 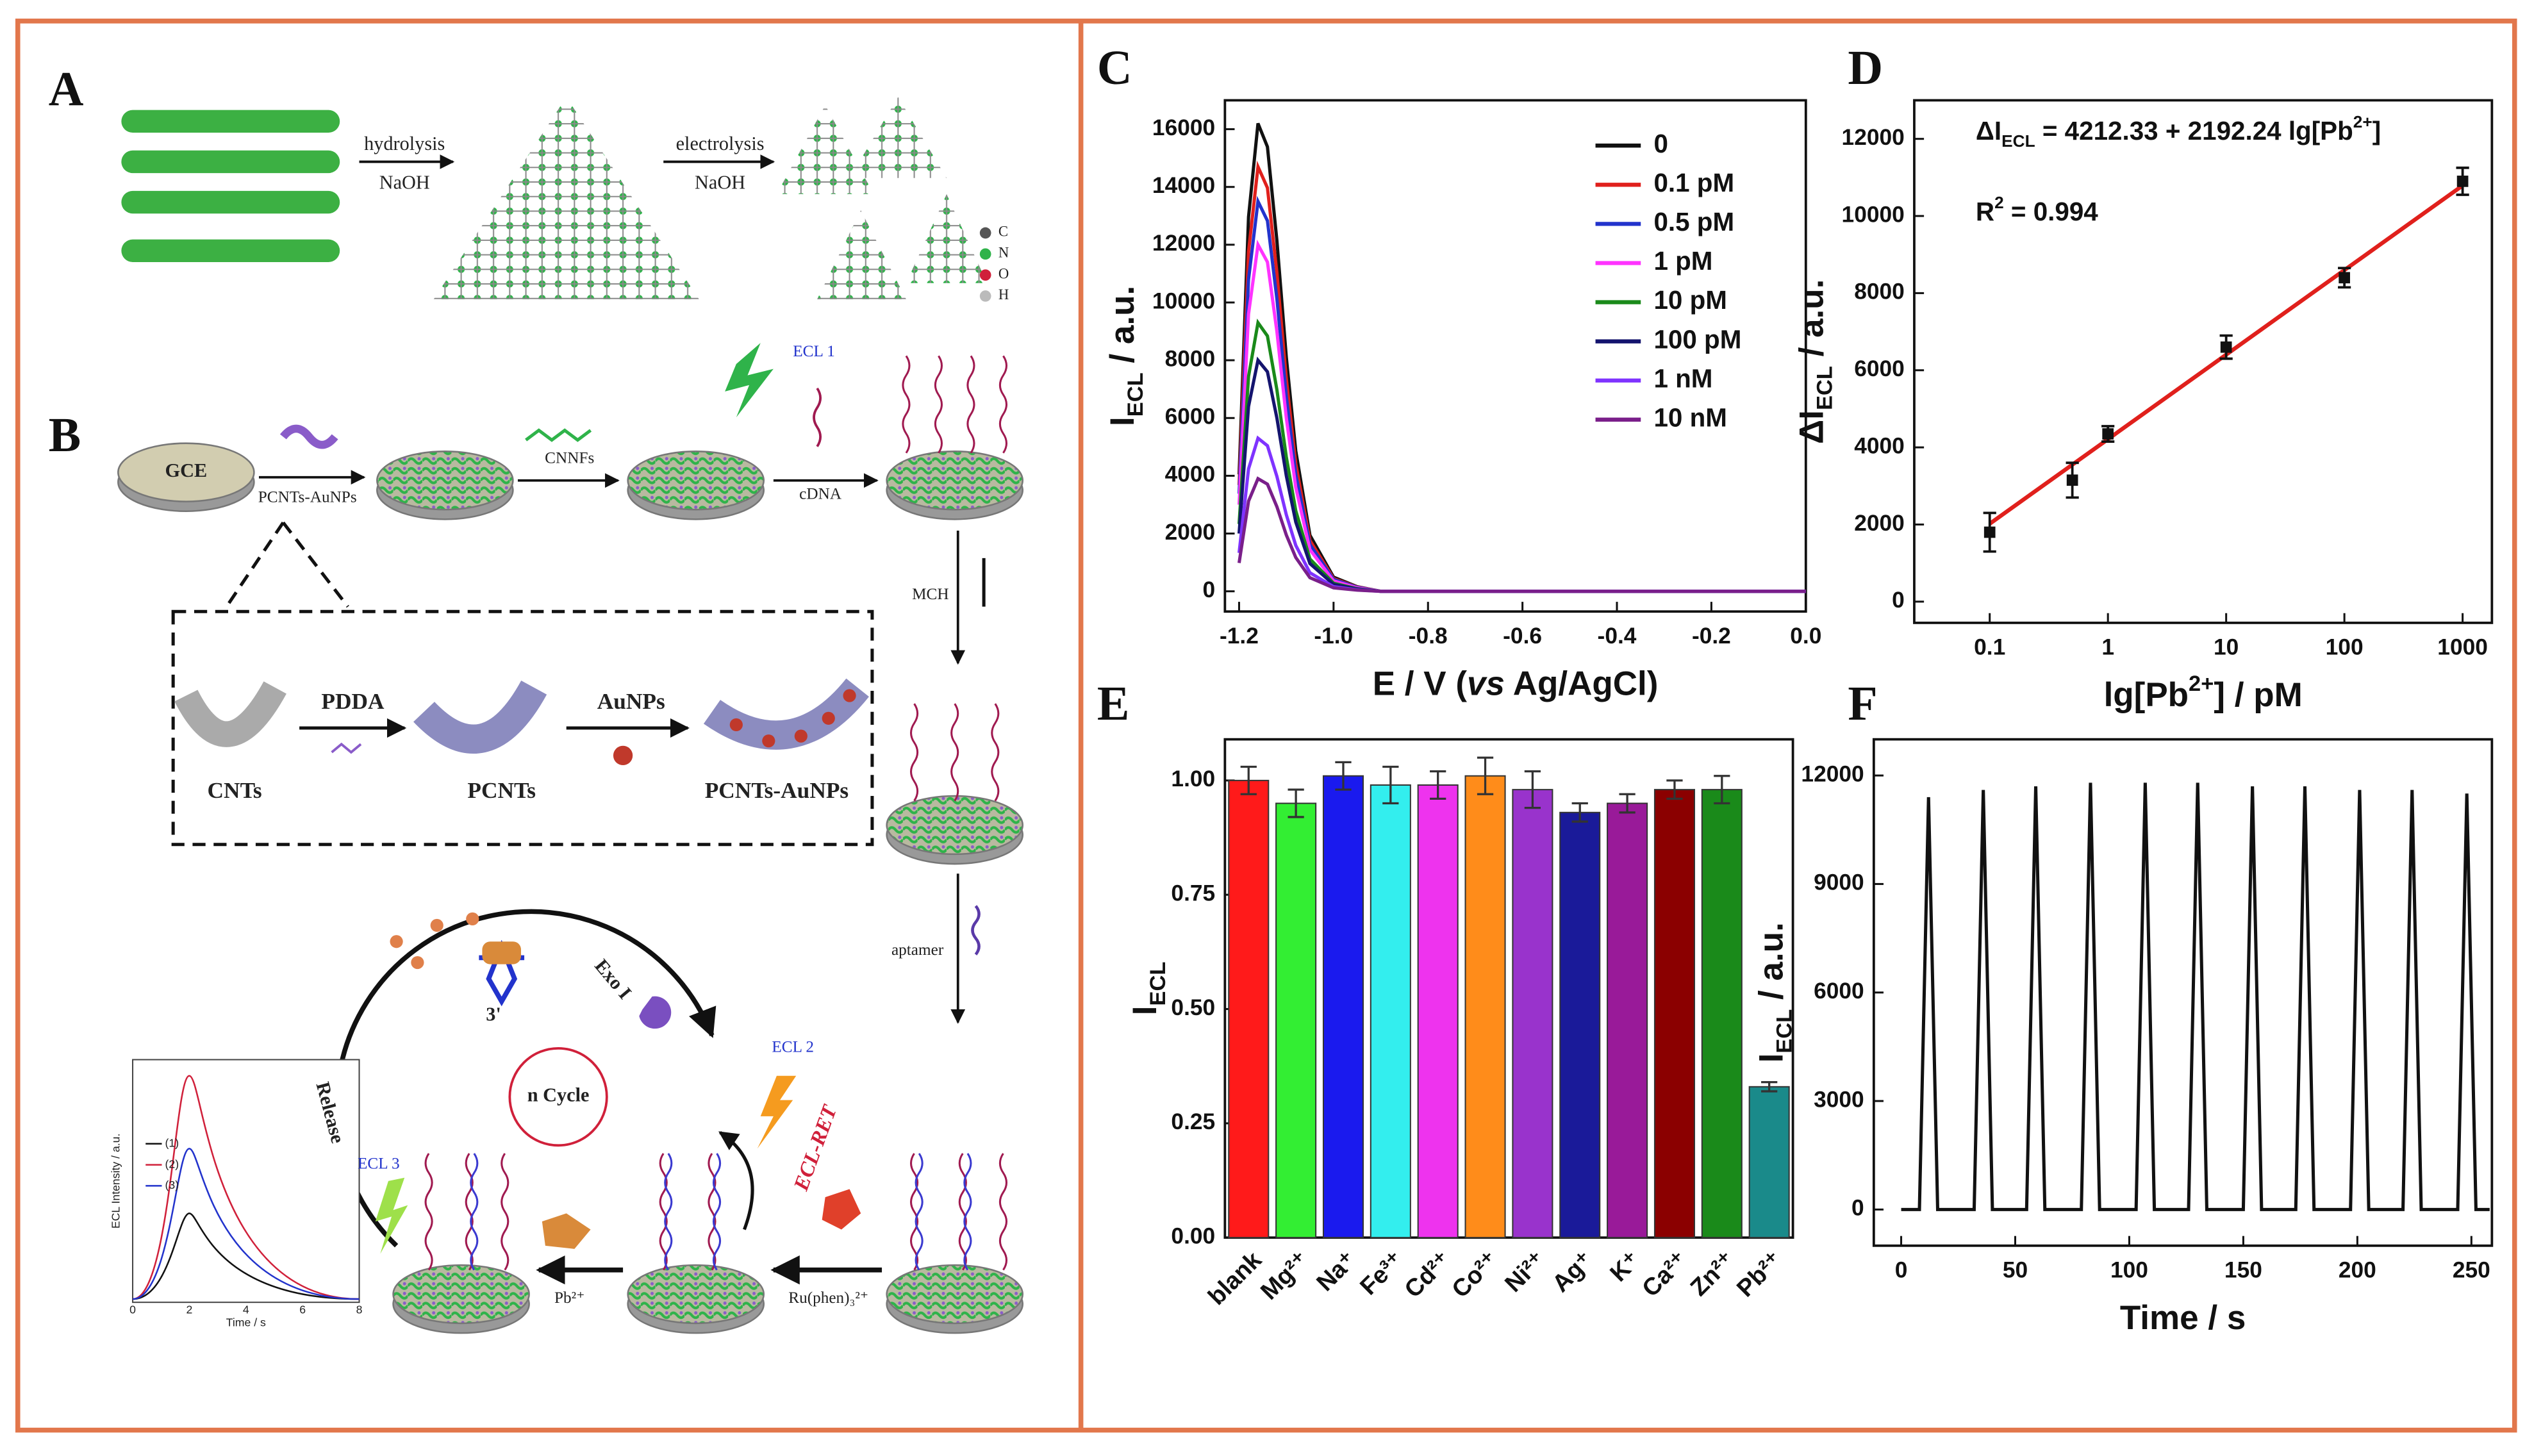 I want to click on x-tick-label: -1.0, so click(x=1333, y=636).